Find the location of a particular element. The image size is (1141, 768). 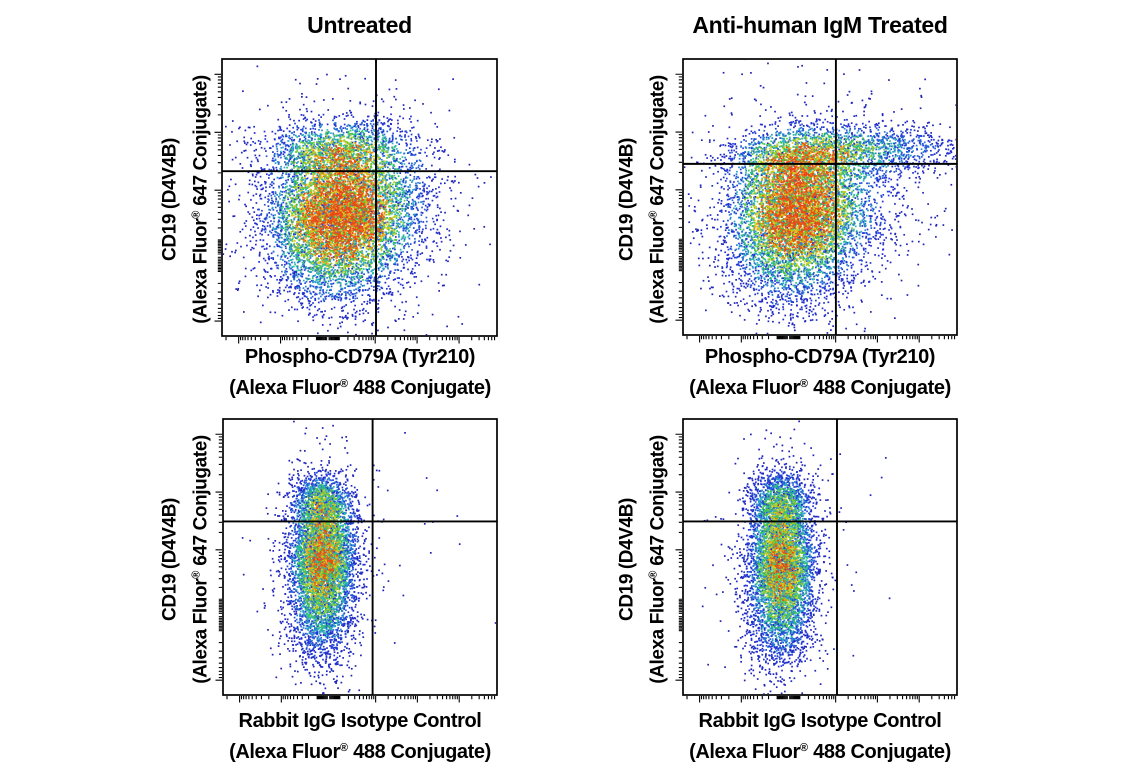

column-title-untreated: Untreated is located at coordinates (359, 25).